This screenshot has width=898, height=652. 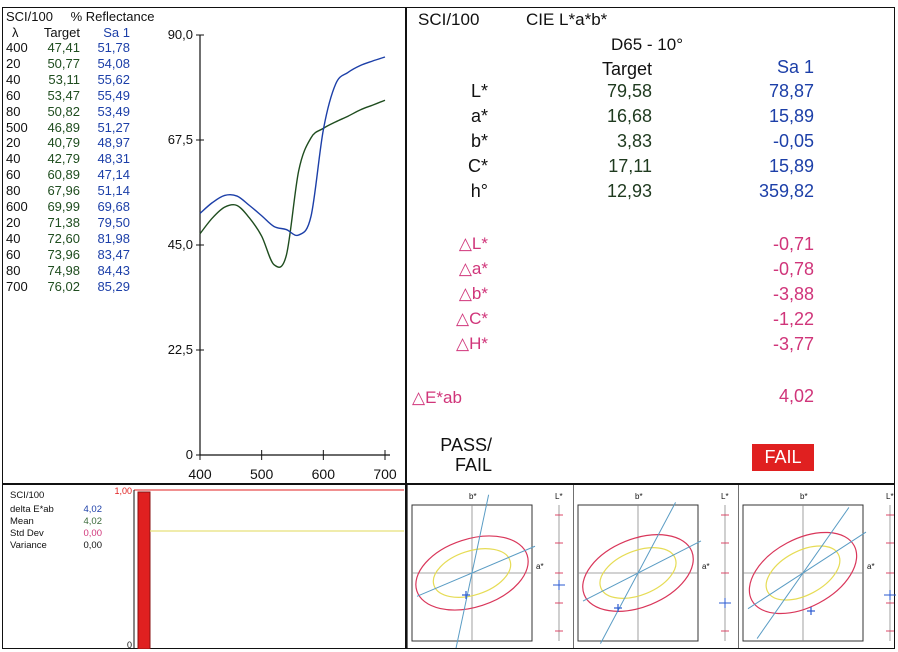 What do you see at coordinates (80, 16) in the screenshot?
I see `reflectance-title: SCI/100 % Reflectance` at bounding box center [80, 16].